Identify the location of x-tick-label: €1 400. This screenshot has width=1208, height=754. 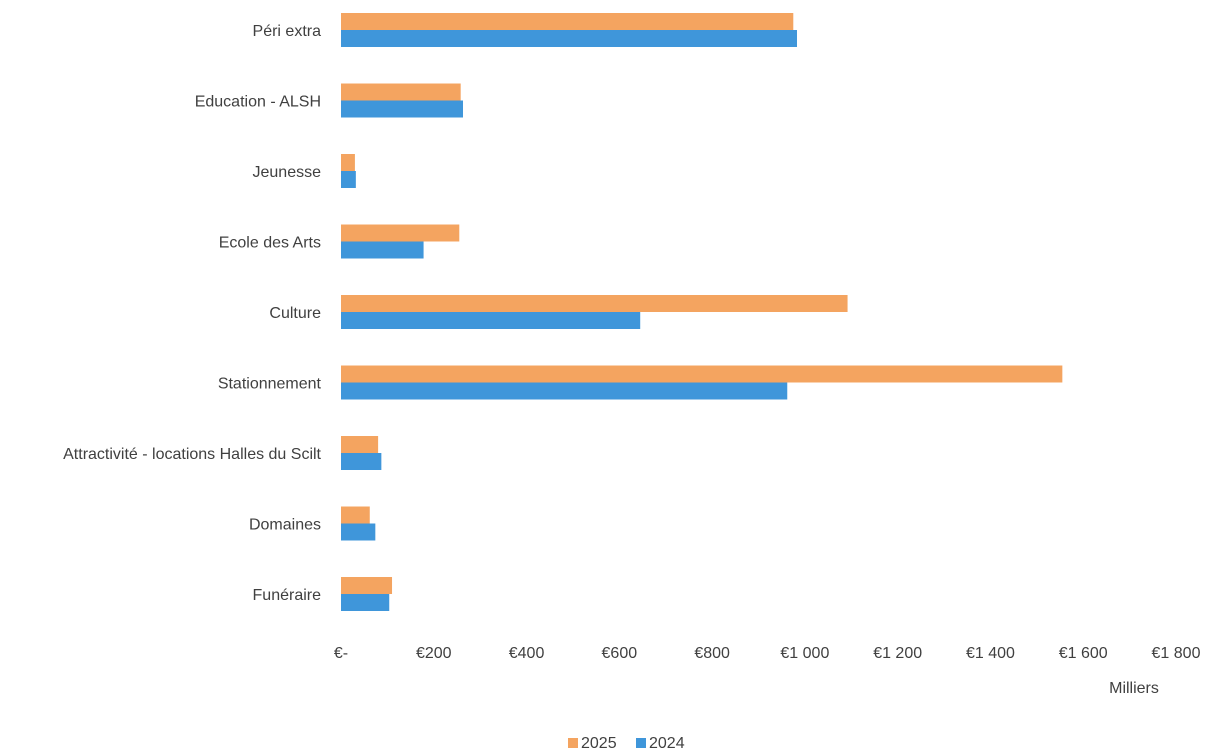
(990, 653).